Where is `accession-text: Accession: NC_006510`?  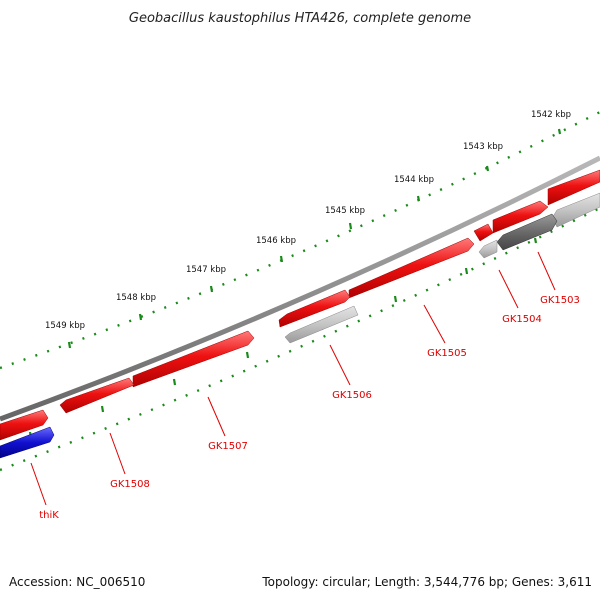 accession-text: Accession: NC_006510 is located at coordinates (77, 582).